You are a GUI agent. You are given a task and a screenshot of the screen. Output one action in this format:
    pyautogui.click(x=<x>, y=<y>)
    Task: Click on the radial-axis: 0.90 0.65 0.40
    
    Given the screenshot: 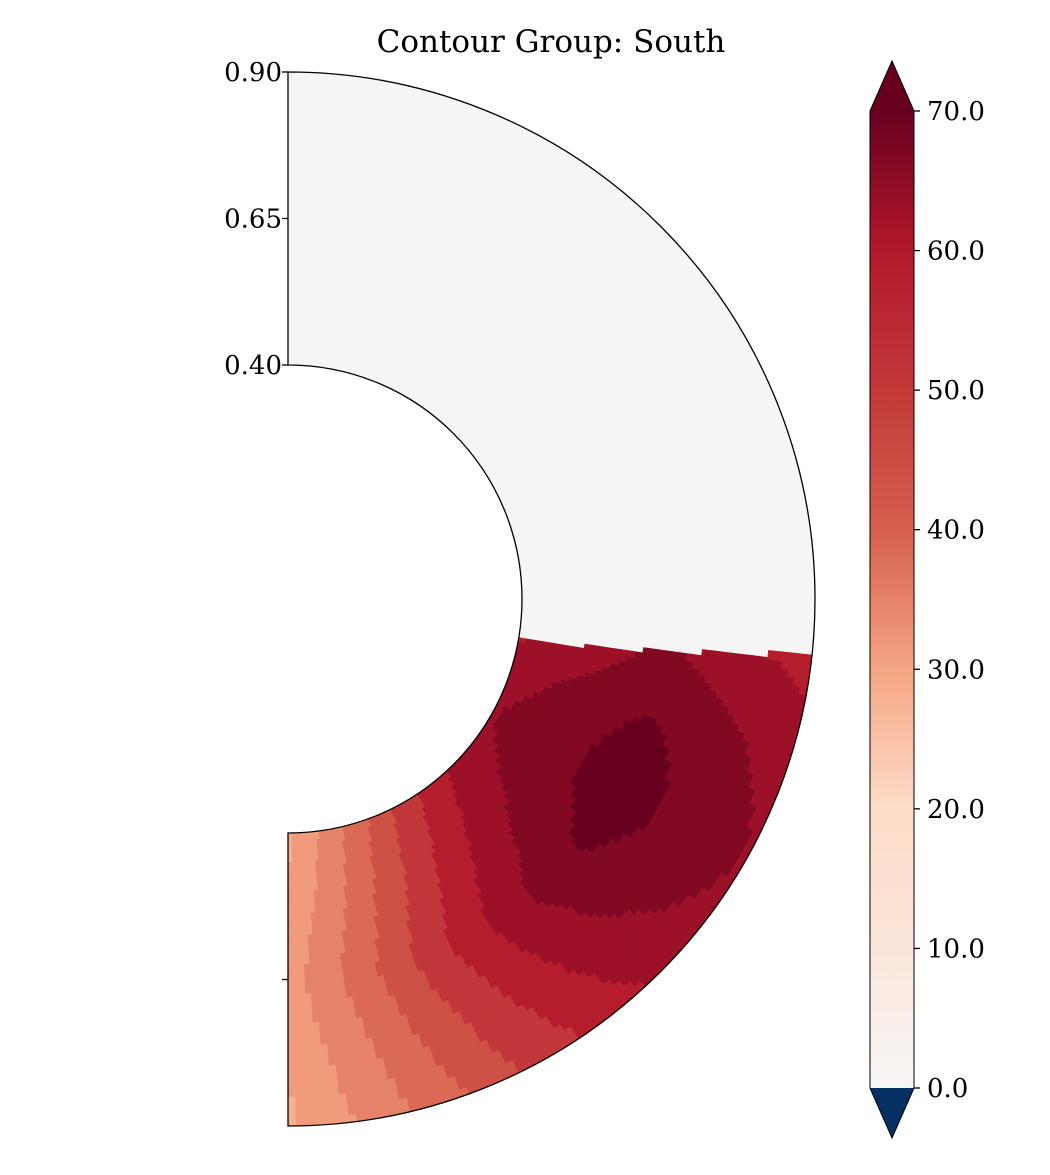 What is the action you would take?
    pyautogui.click(x=256, y=519)
    